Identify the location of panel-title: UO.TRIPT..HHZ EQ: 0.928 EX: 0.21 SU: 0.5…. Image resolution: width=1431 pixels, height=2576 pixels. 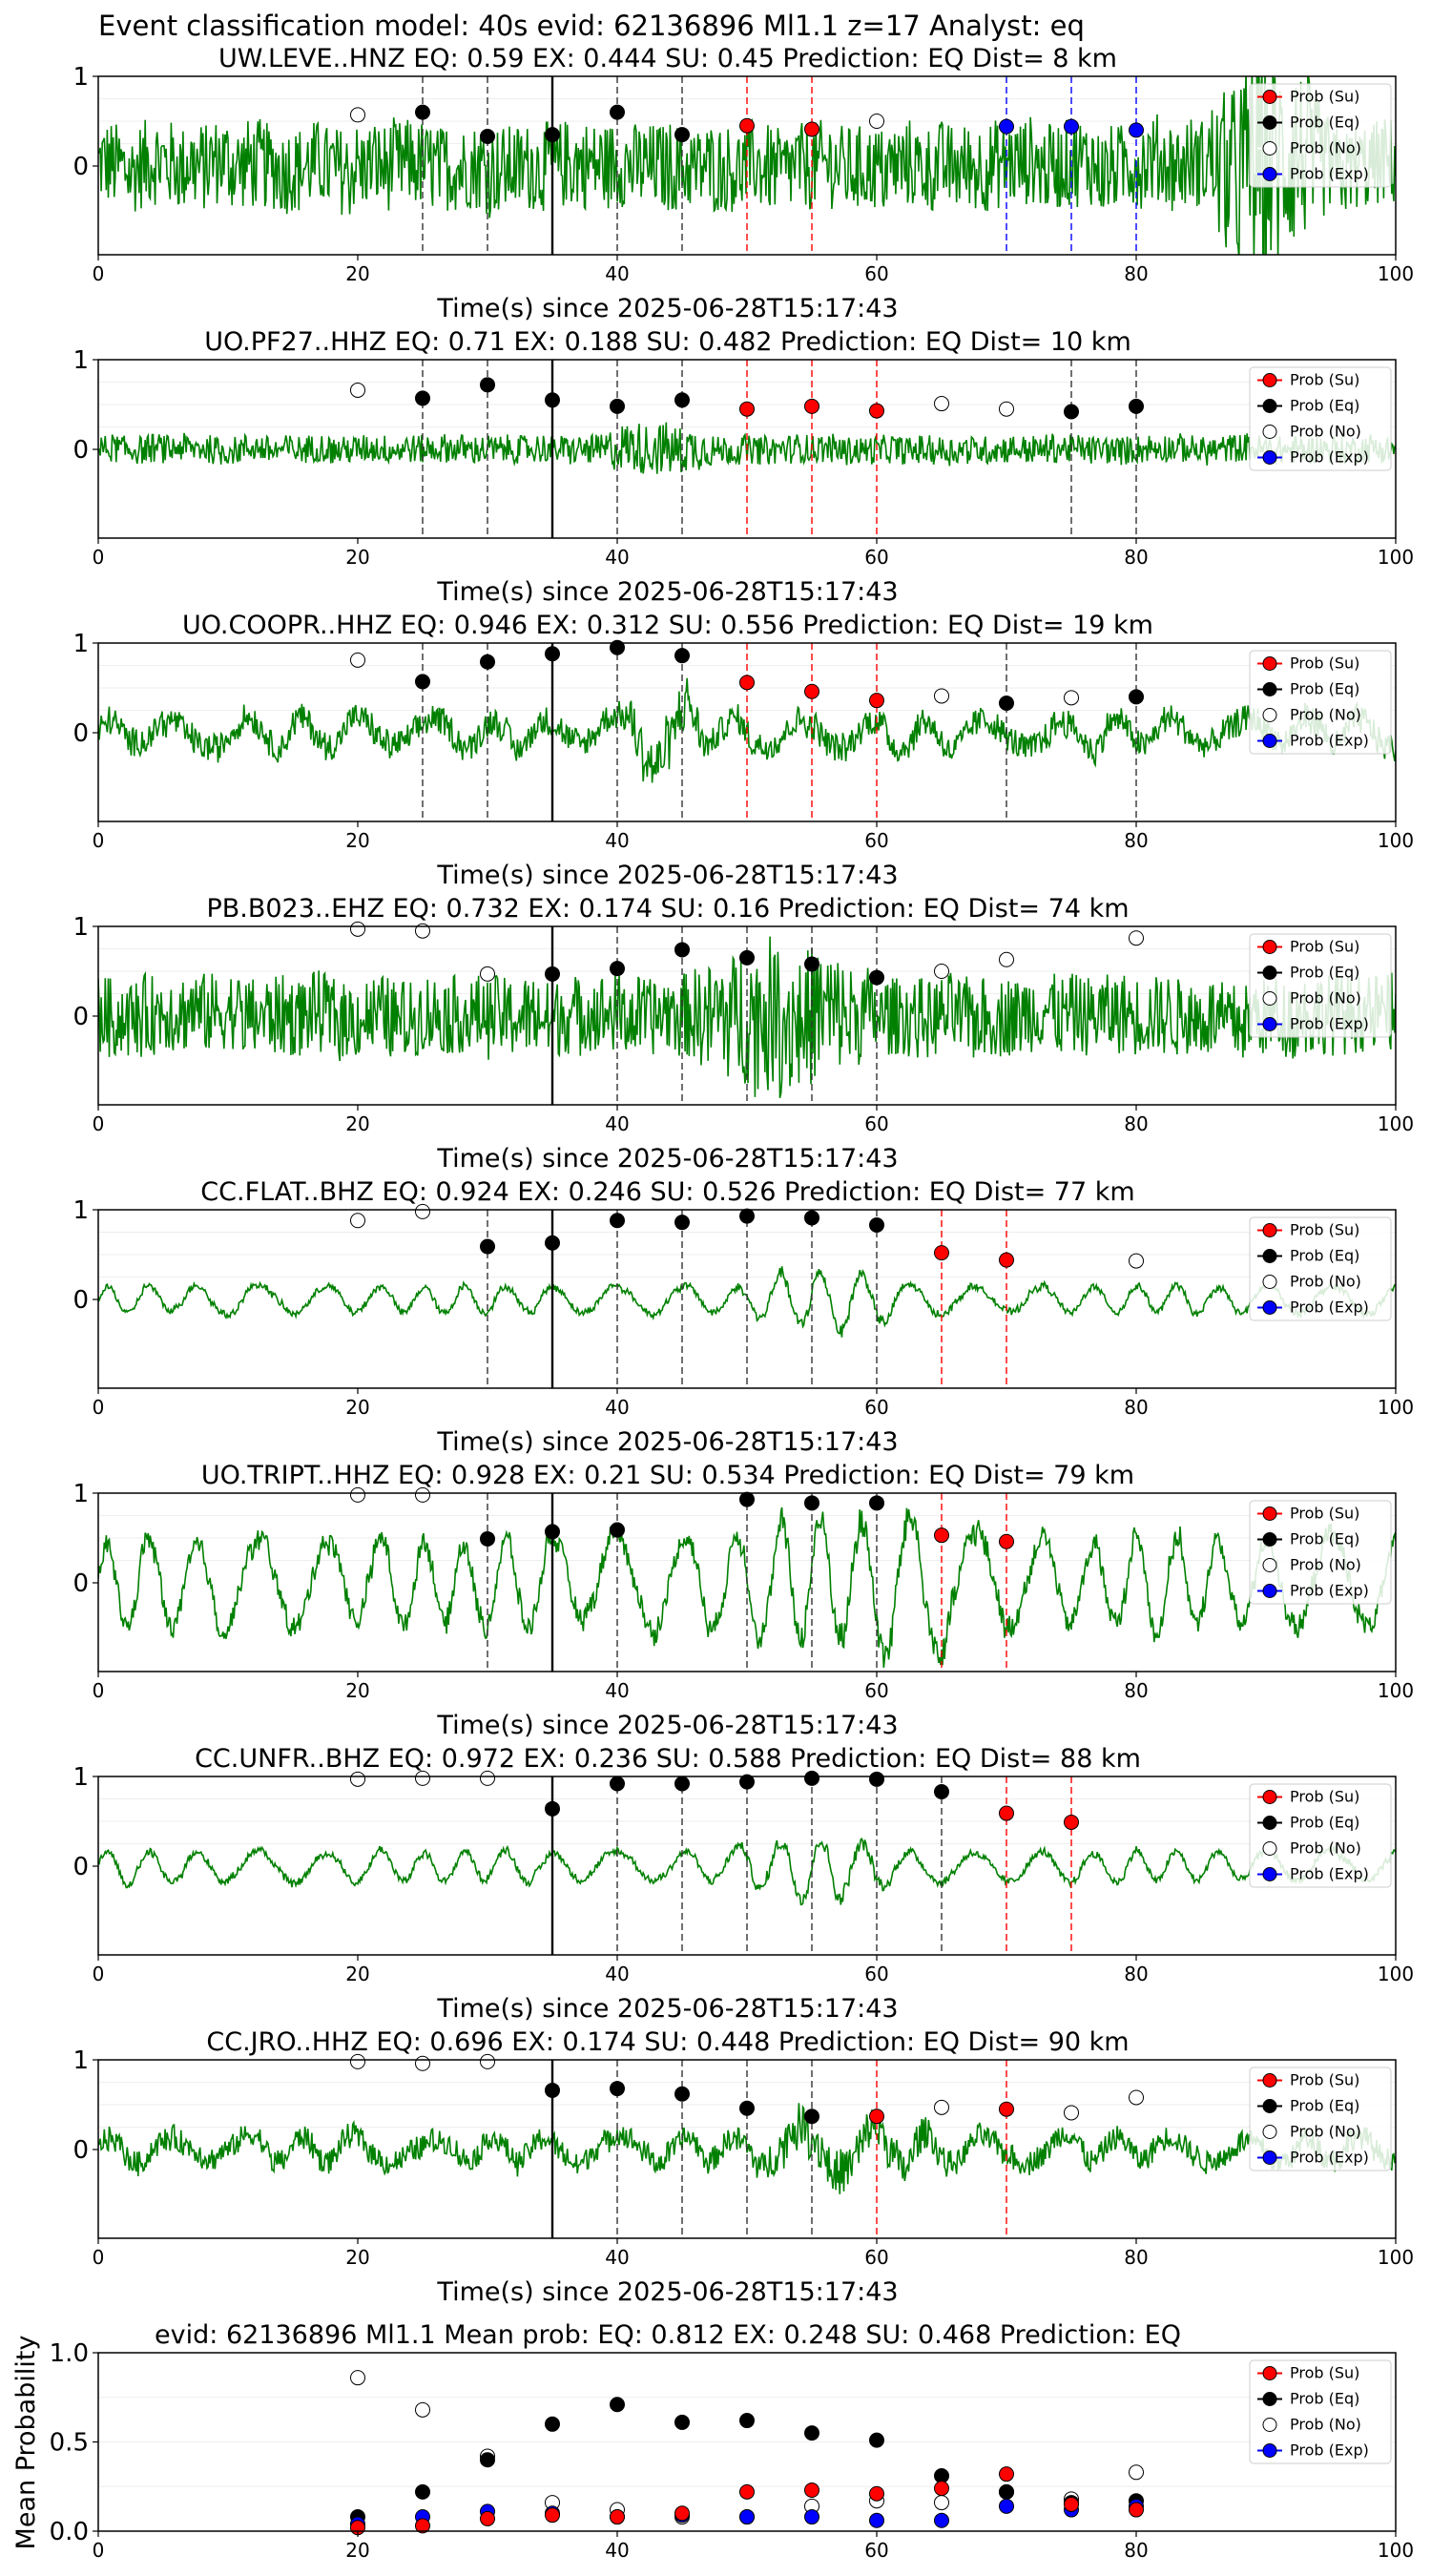
(667, 1475).